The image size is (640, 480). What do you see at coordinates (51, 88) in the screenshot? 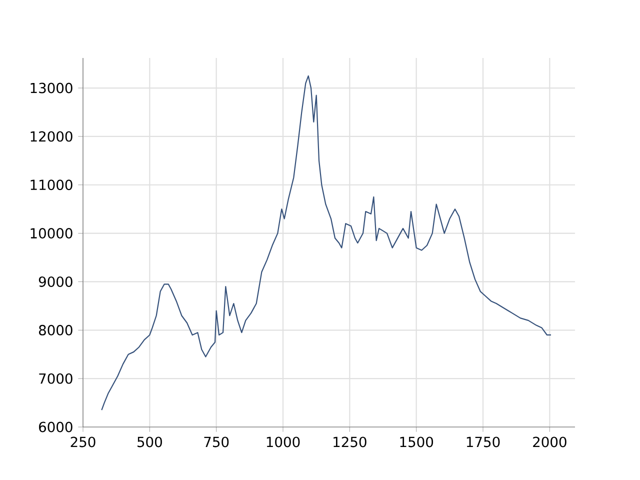
I see `y-tick-label: 13000` at bounding box center [51, 88].